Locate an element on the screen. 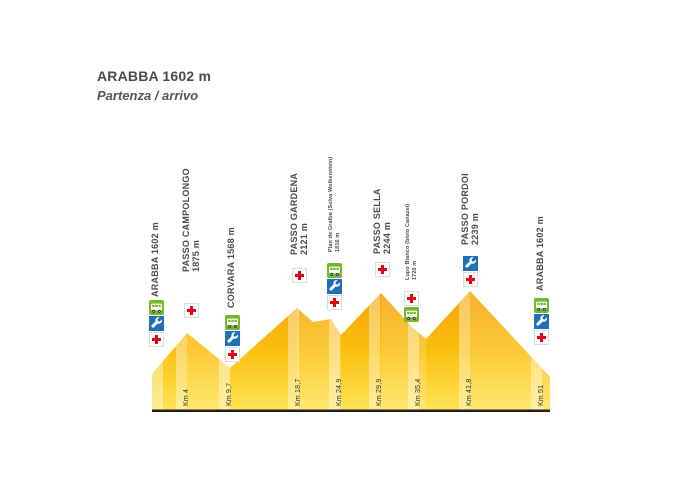 Image resolution: width=700 pixels, height=495 pixels. km-marker-label: Km 4 is located at coordinates (186, 397).